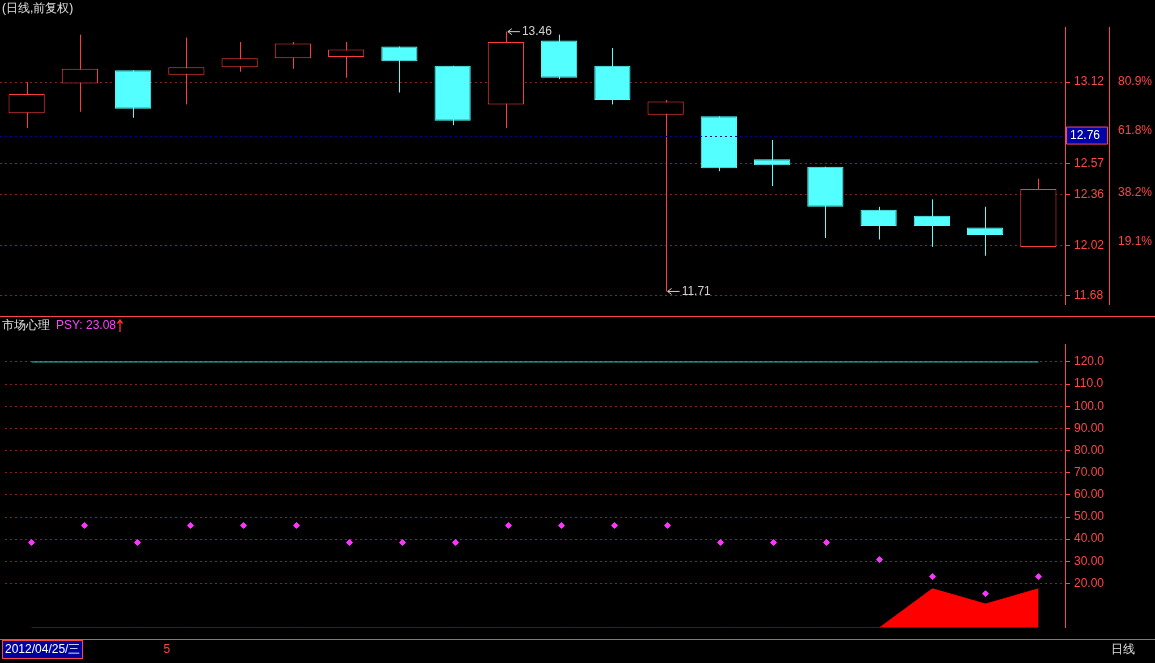 The width and height of the screenshot is (1155, 663). What do you see at coordinates (1135, 191) in the screenshot?
I see `y2-tick-label: 38.2%` at bounding box center [1135, 191].